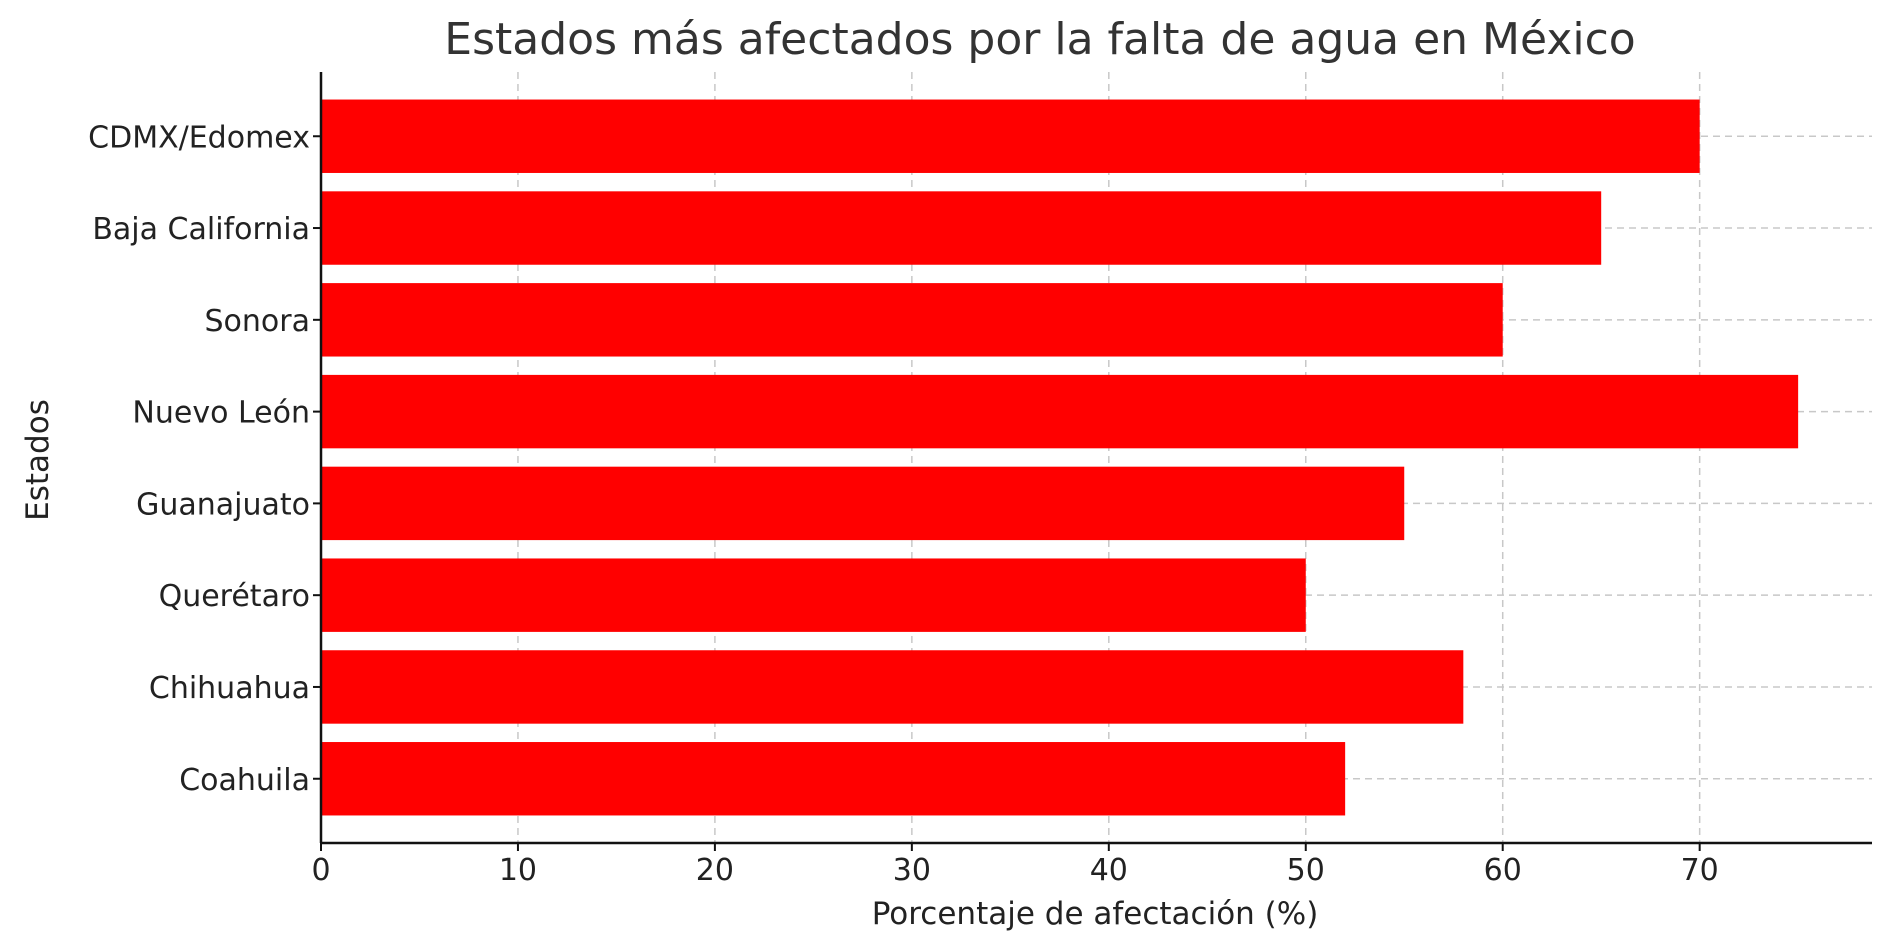  What do you see at coordinates (257, 321) in the screenshot?
I see `y-tick-label: Sonora` at bounding box center [257, 321].